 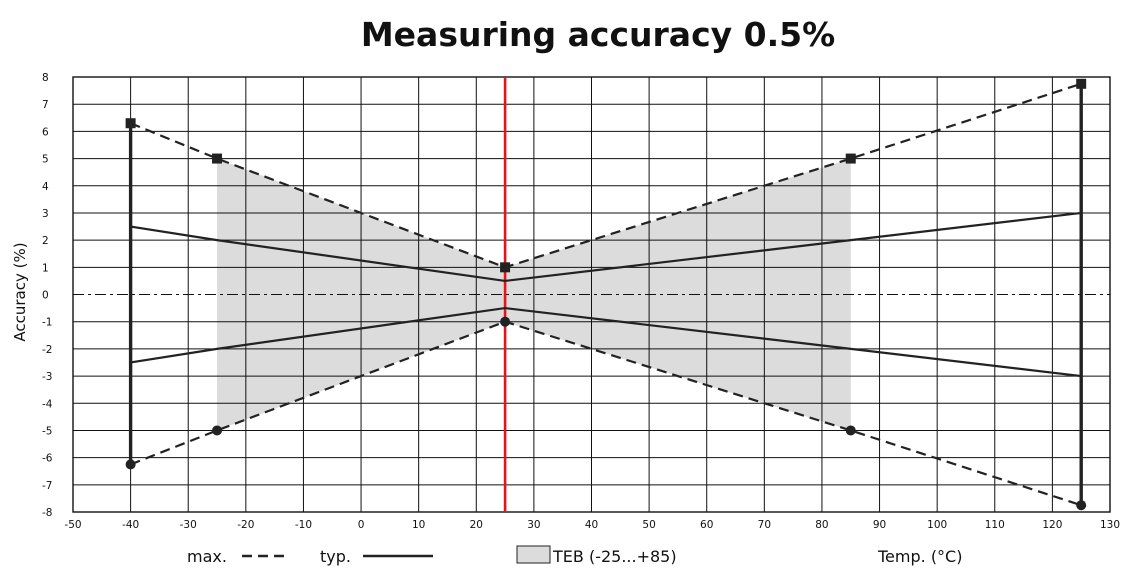 What do you see at coordinates (72, 525) in the screenshot?
I see `x-tick-label: -50` at bounding box center [72, 525].